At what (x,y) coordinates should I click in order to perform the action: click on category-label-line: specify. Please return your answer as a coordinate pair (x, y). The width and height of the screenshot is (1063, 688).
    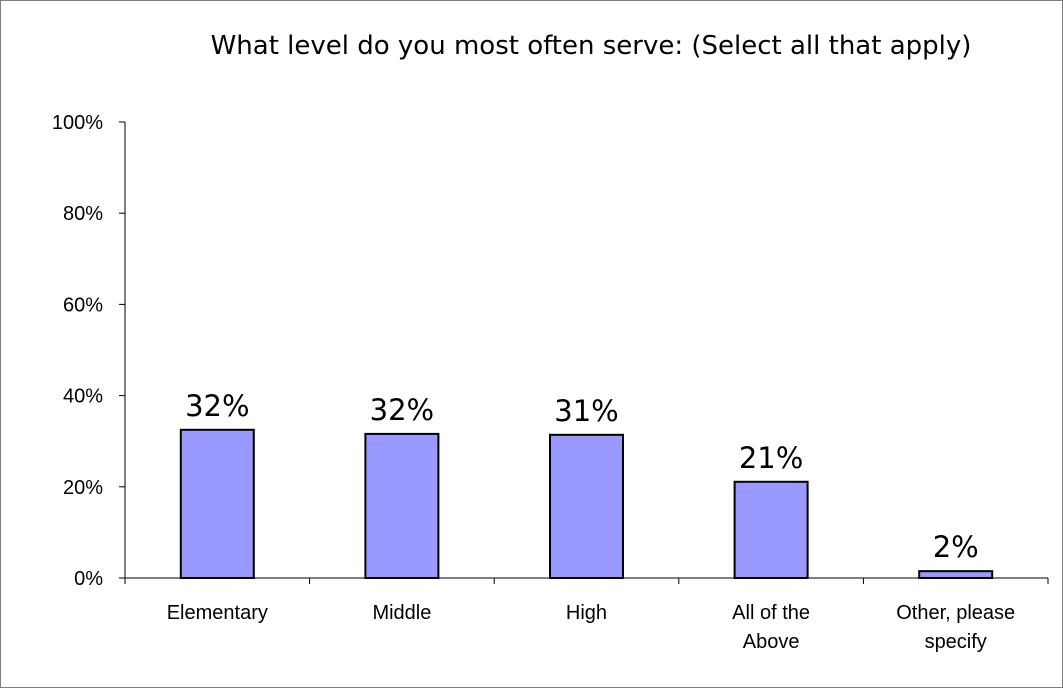
    Looking at the image, I should click on (956, 642).